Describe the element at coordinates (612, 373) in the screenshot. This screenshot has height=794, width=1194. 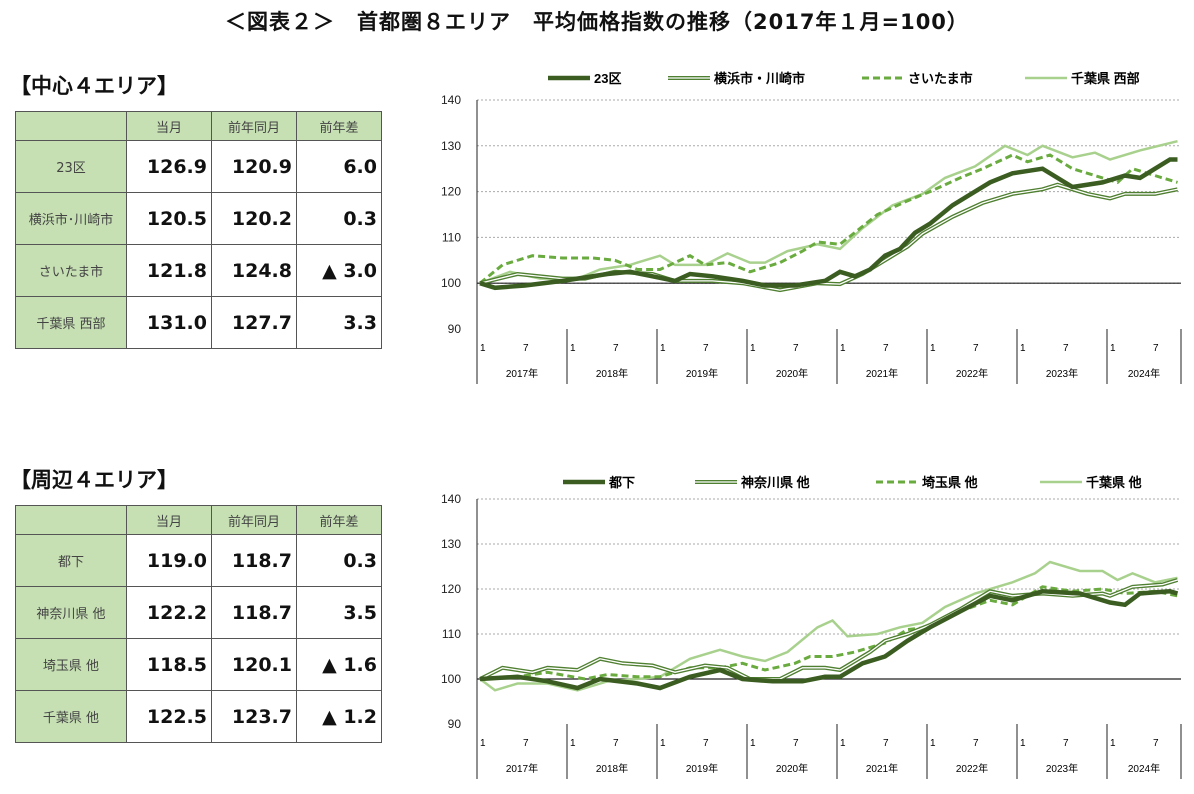
I see `year-label: 2018年` at that location.